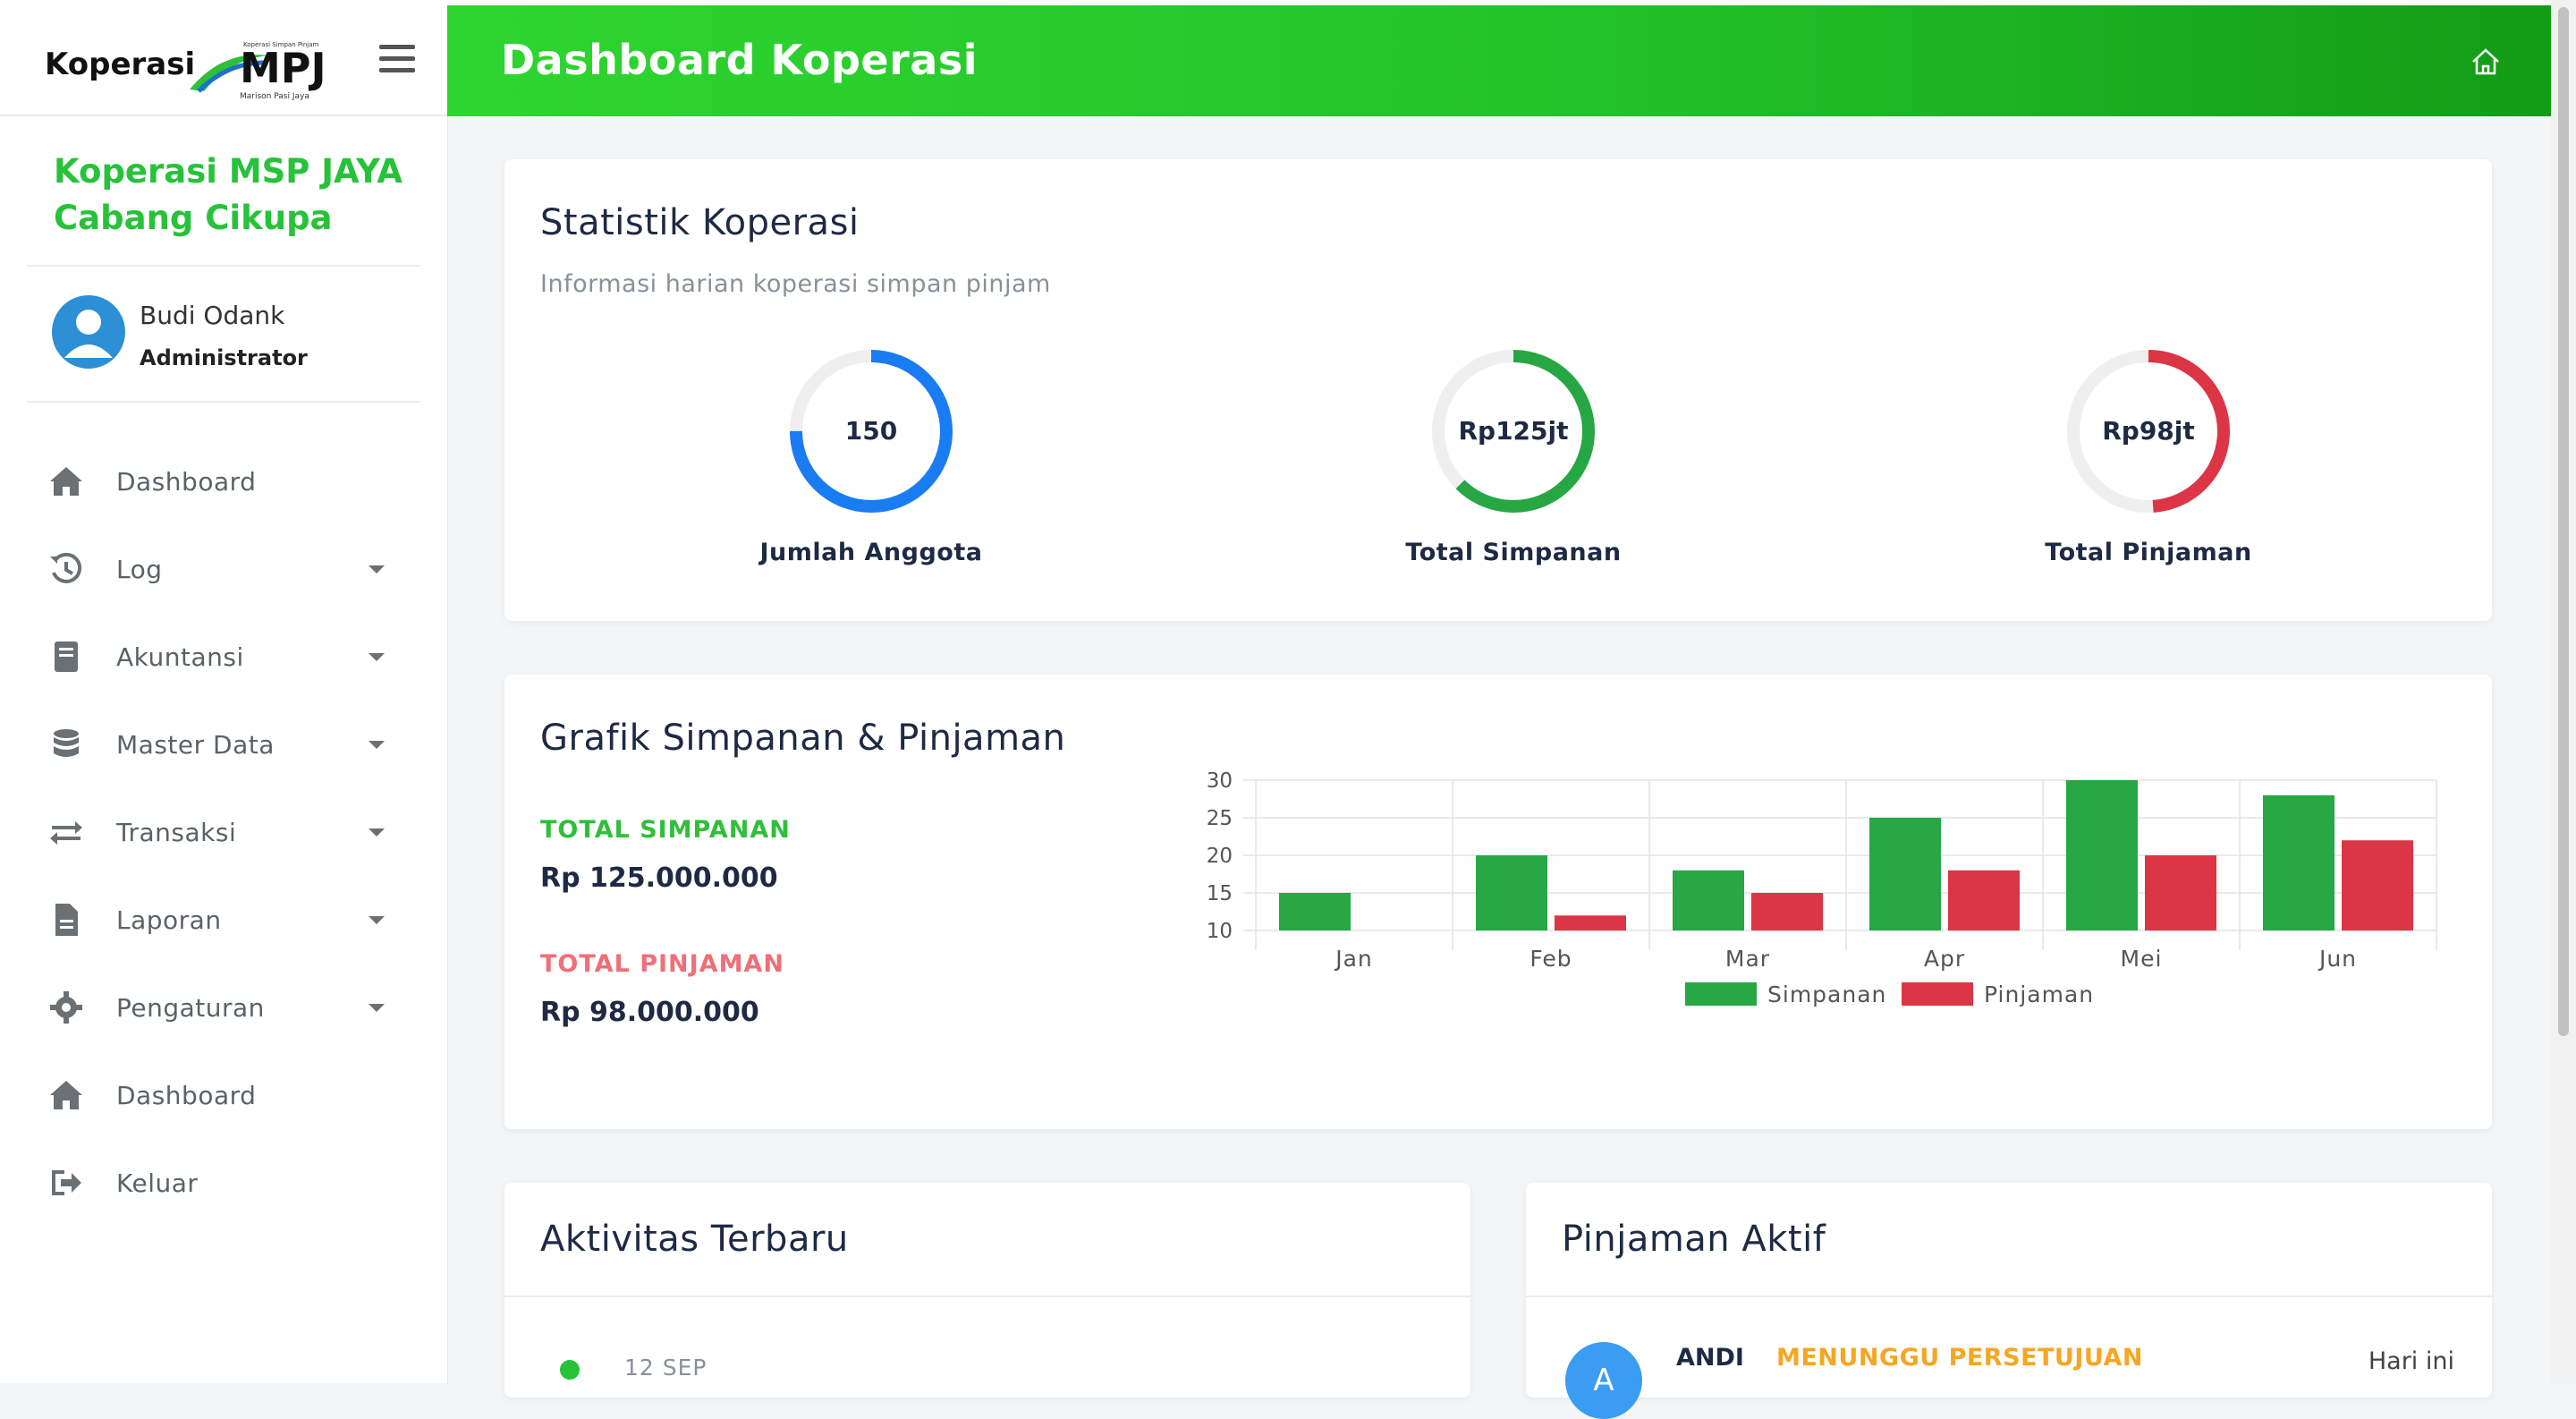 The image size is (2576, 1419). I want to click on history-icon, so click(66, 567).